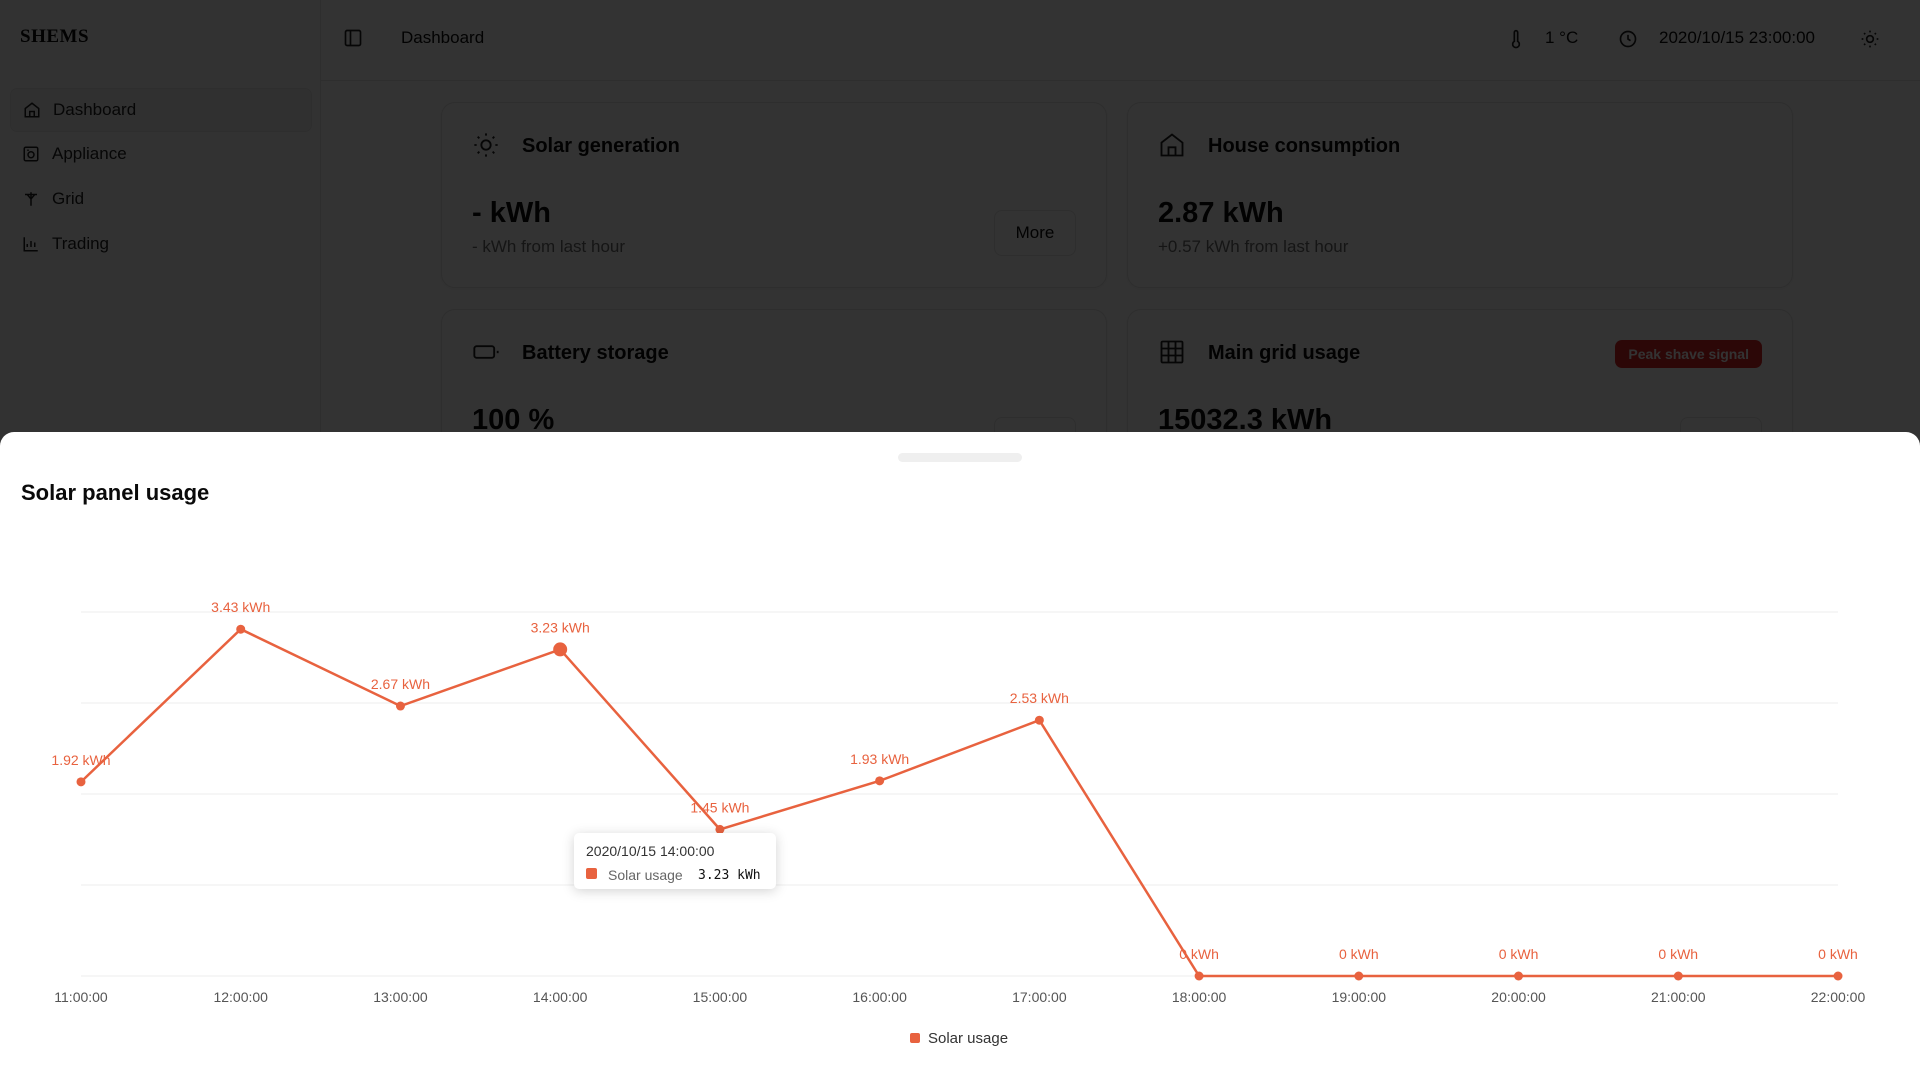  I want to click on tooltip-title: 2020/10/15 14:00:00, so click(650, 851).